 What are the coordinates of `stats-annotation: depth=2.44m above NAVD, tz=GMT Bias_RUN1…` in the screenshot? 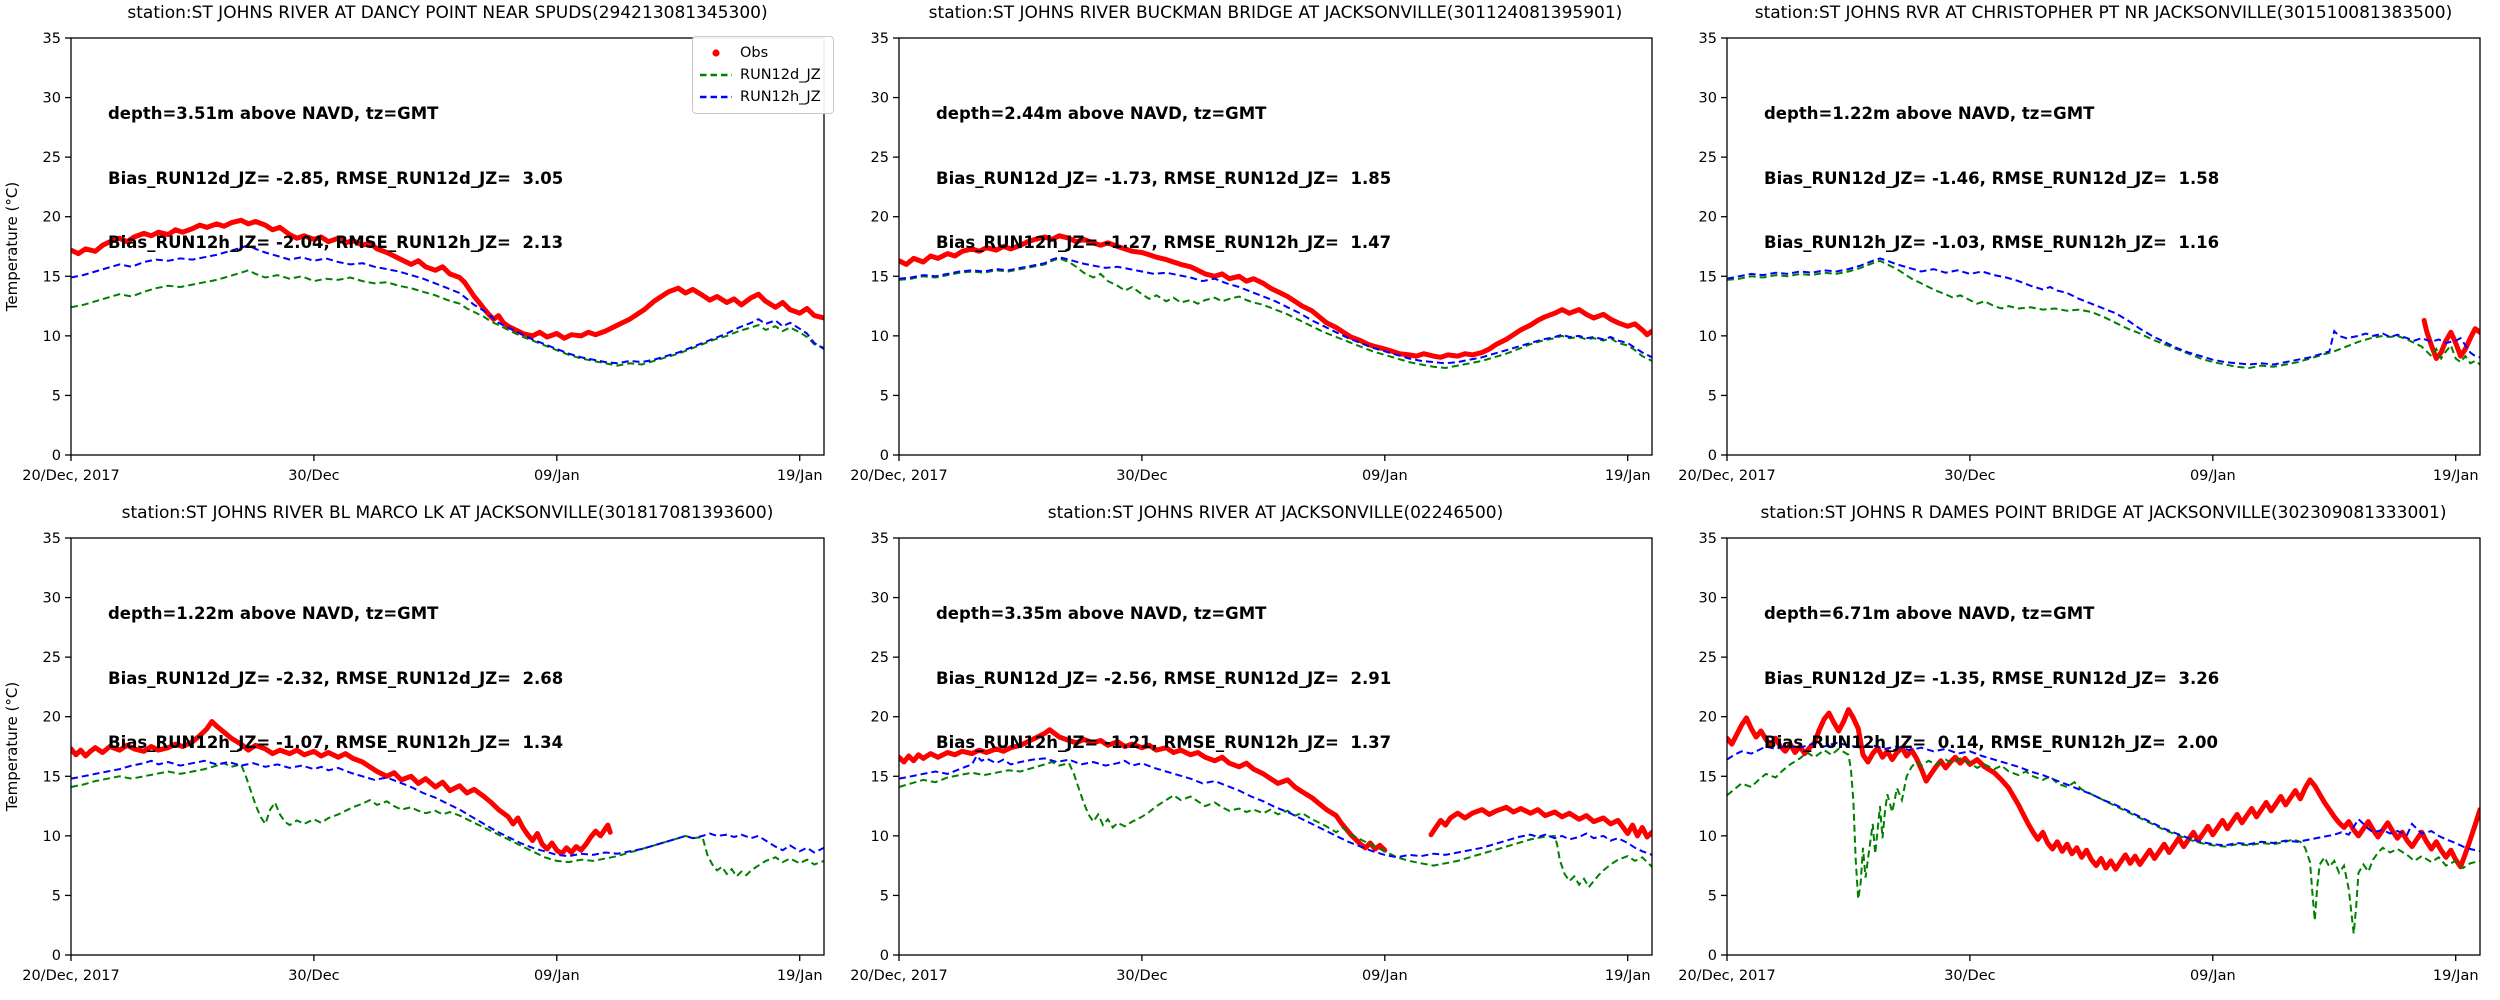 It's located at (1163, 178).